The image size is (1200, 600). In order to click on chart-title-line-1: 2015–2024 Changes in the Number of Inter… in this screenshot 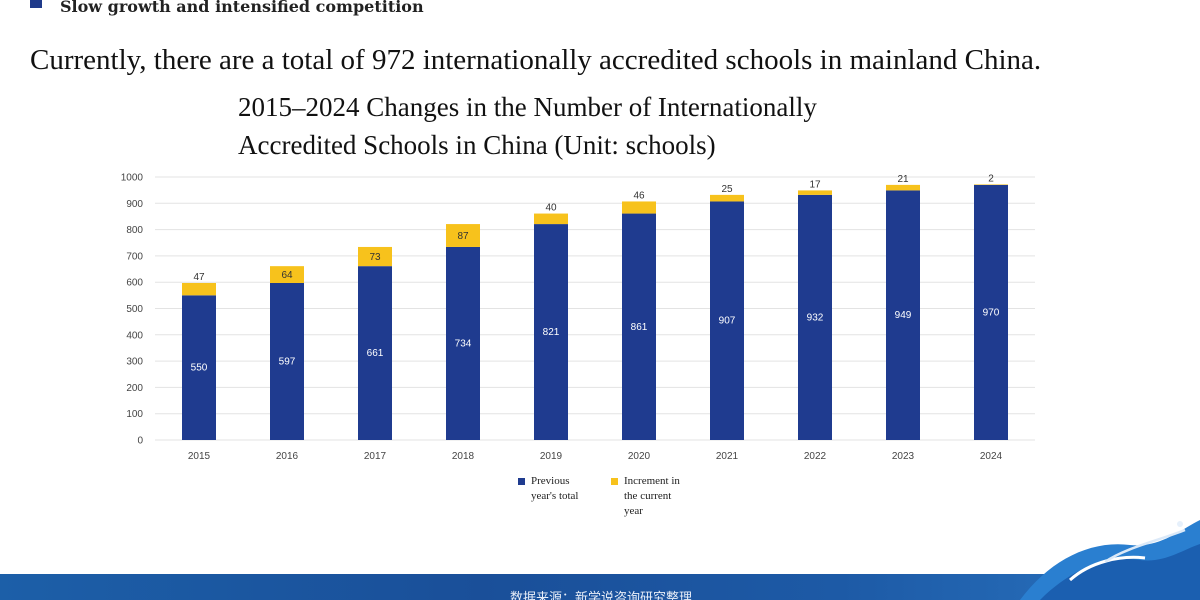, I will do `click(527, 107)`.